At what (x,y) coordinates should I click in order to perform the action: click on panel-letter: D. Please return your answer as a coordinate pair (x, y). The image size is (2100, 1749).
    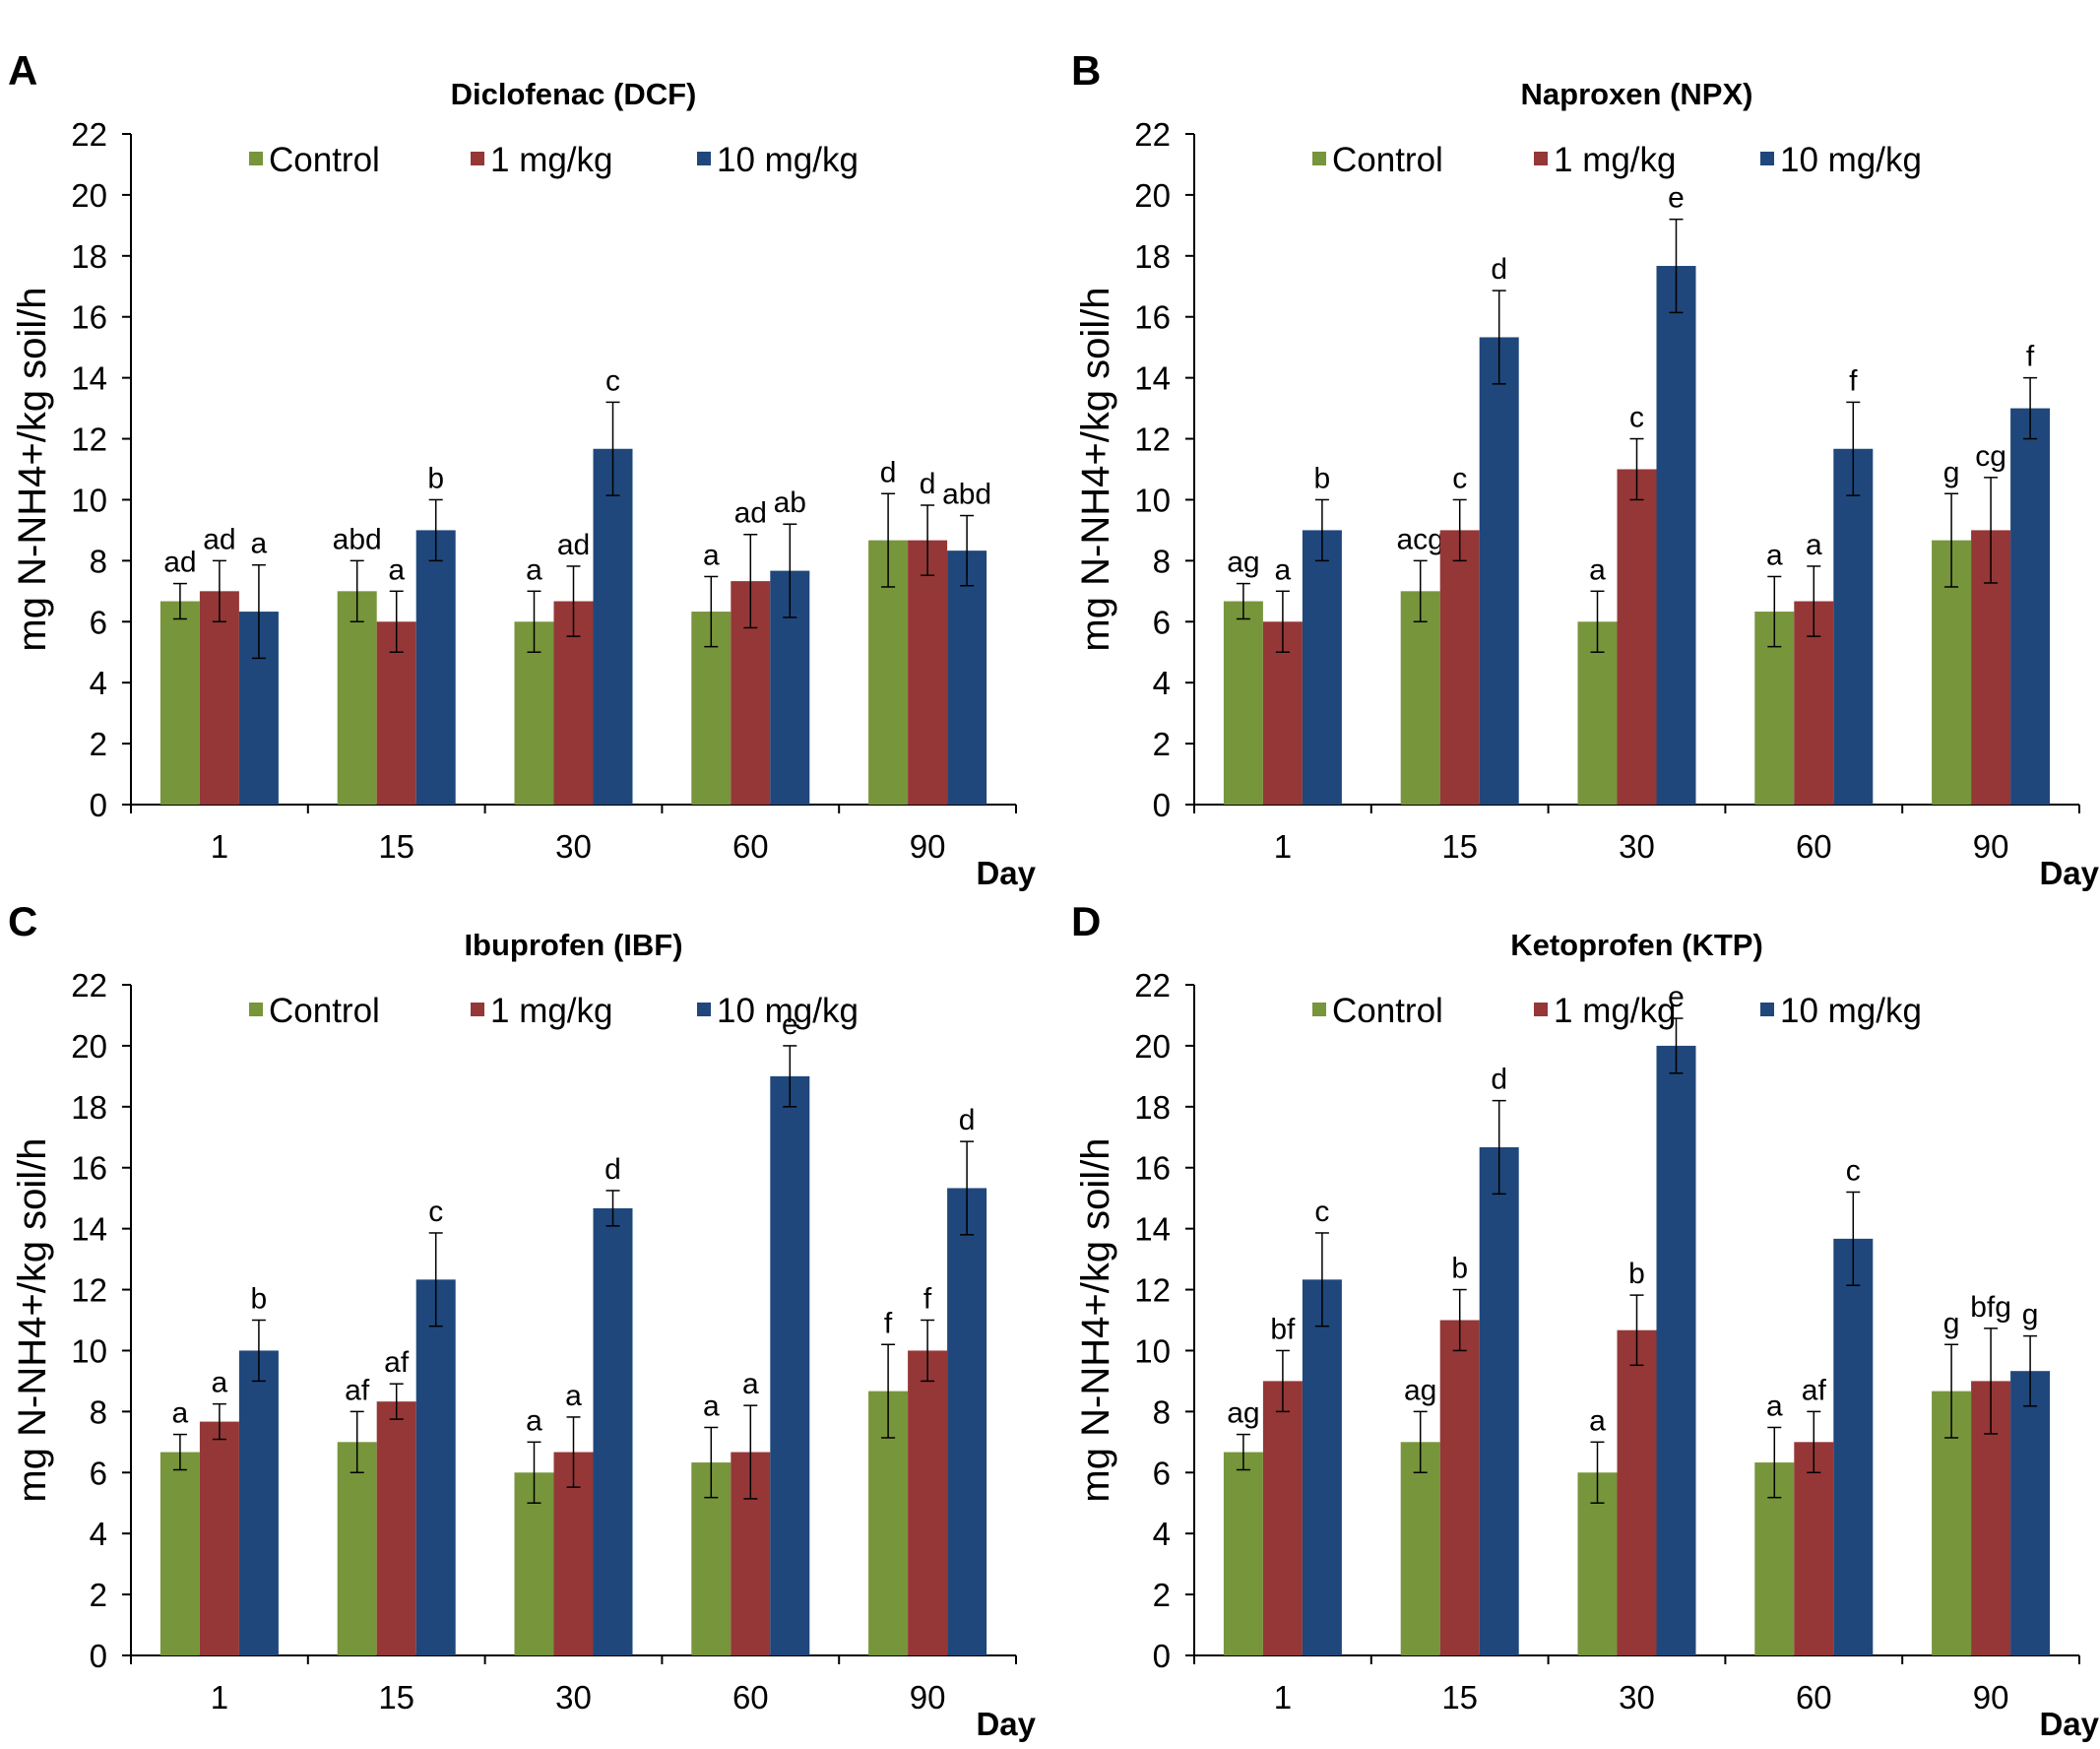
    Looking at the image, I should click on (1086, 921).